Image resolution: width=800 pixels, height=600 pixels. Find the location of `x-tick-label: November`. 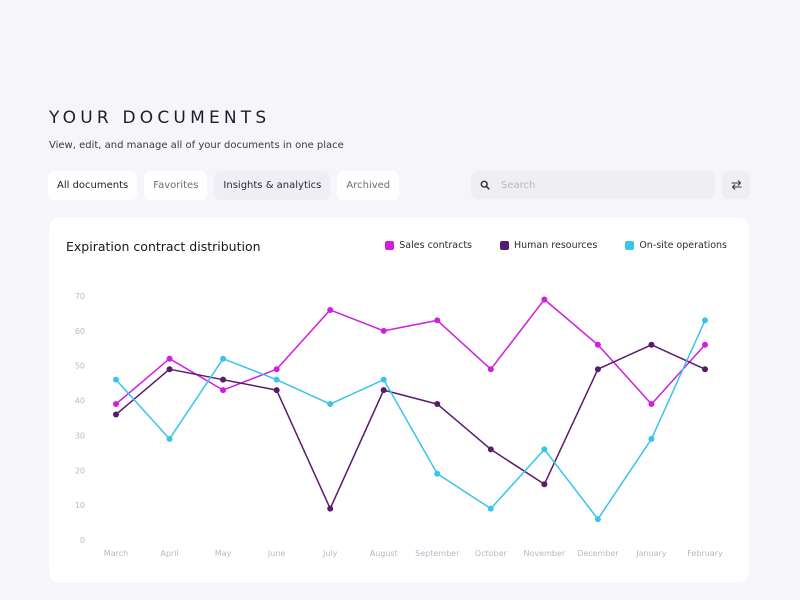

x-tick-label: November is located at coordinates (545, 553).